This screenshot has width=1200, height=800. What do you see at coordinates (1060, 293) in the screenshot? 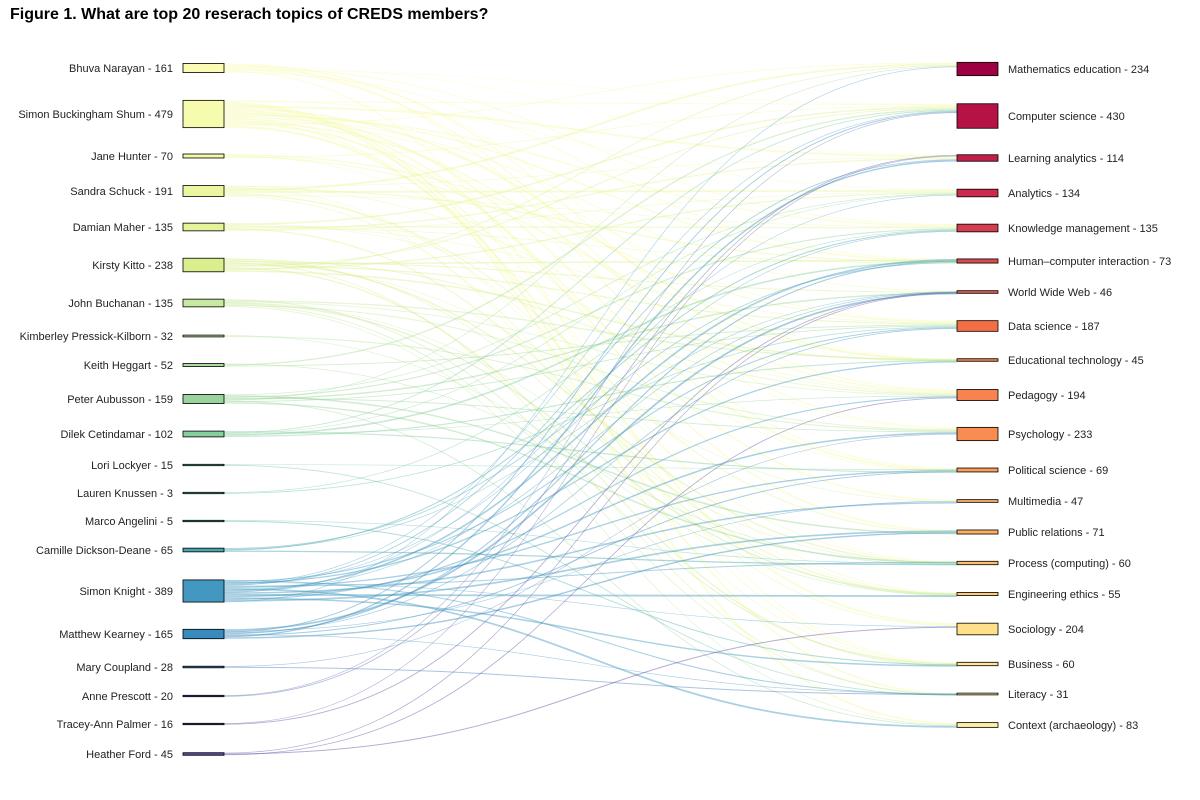
I see `target-node-label: World Wide Web - 46` at bounding box center [1060, 293].